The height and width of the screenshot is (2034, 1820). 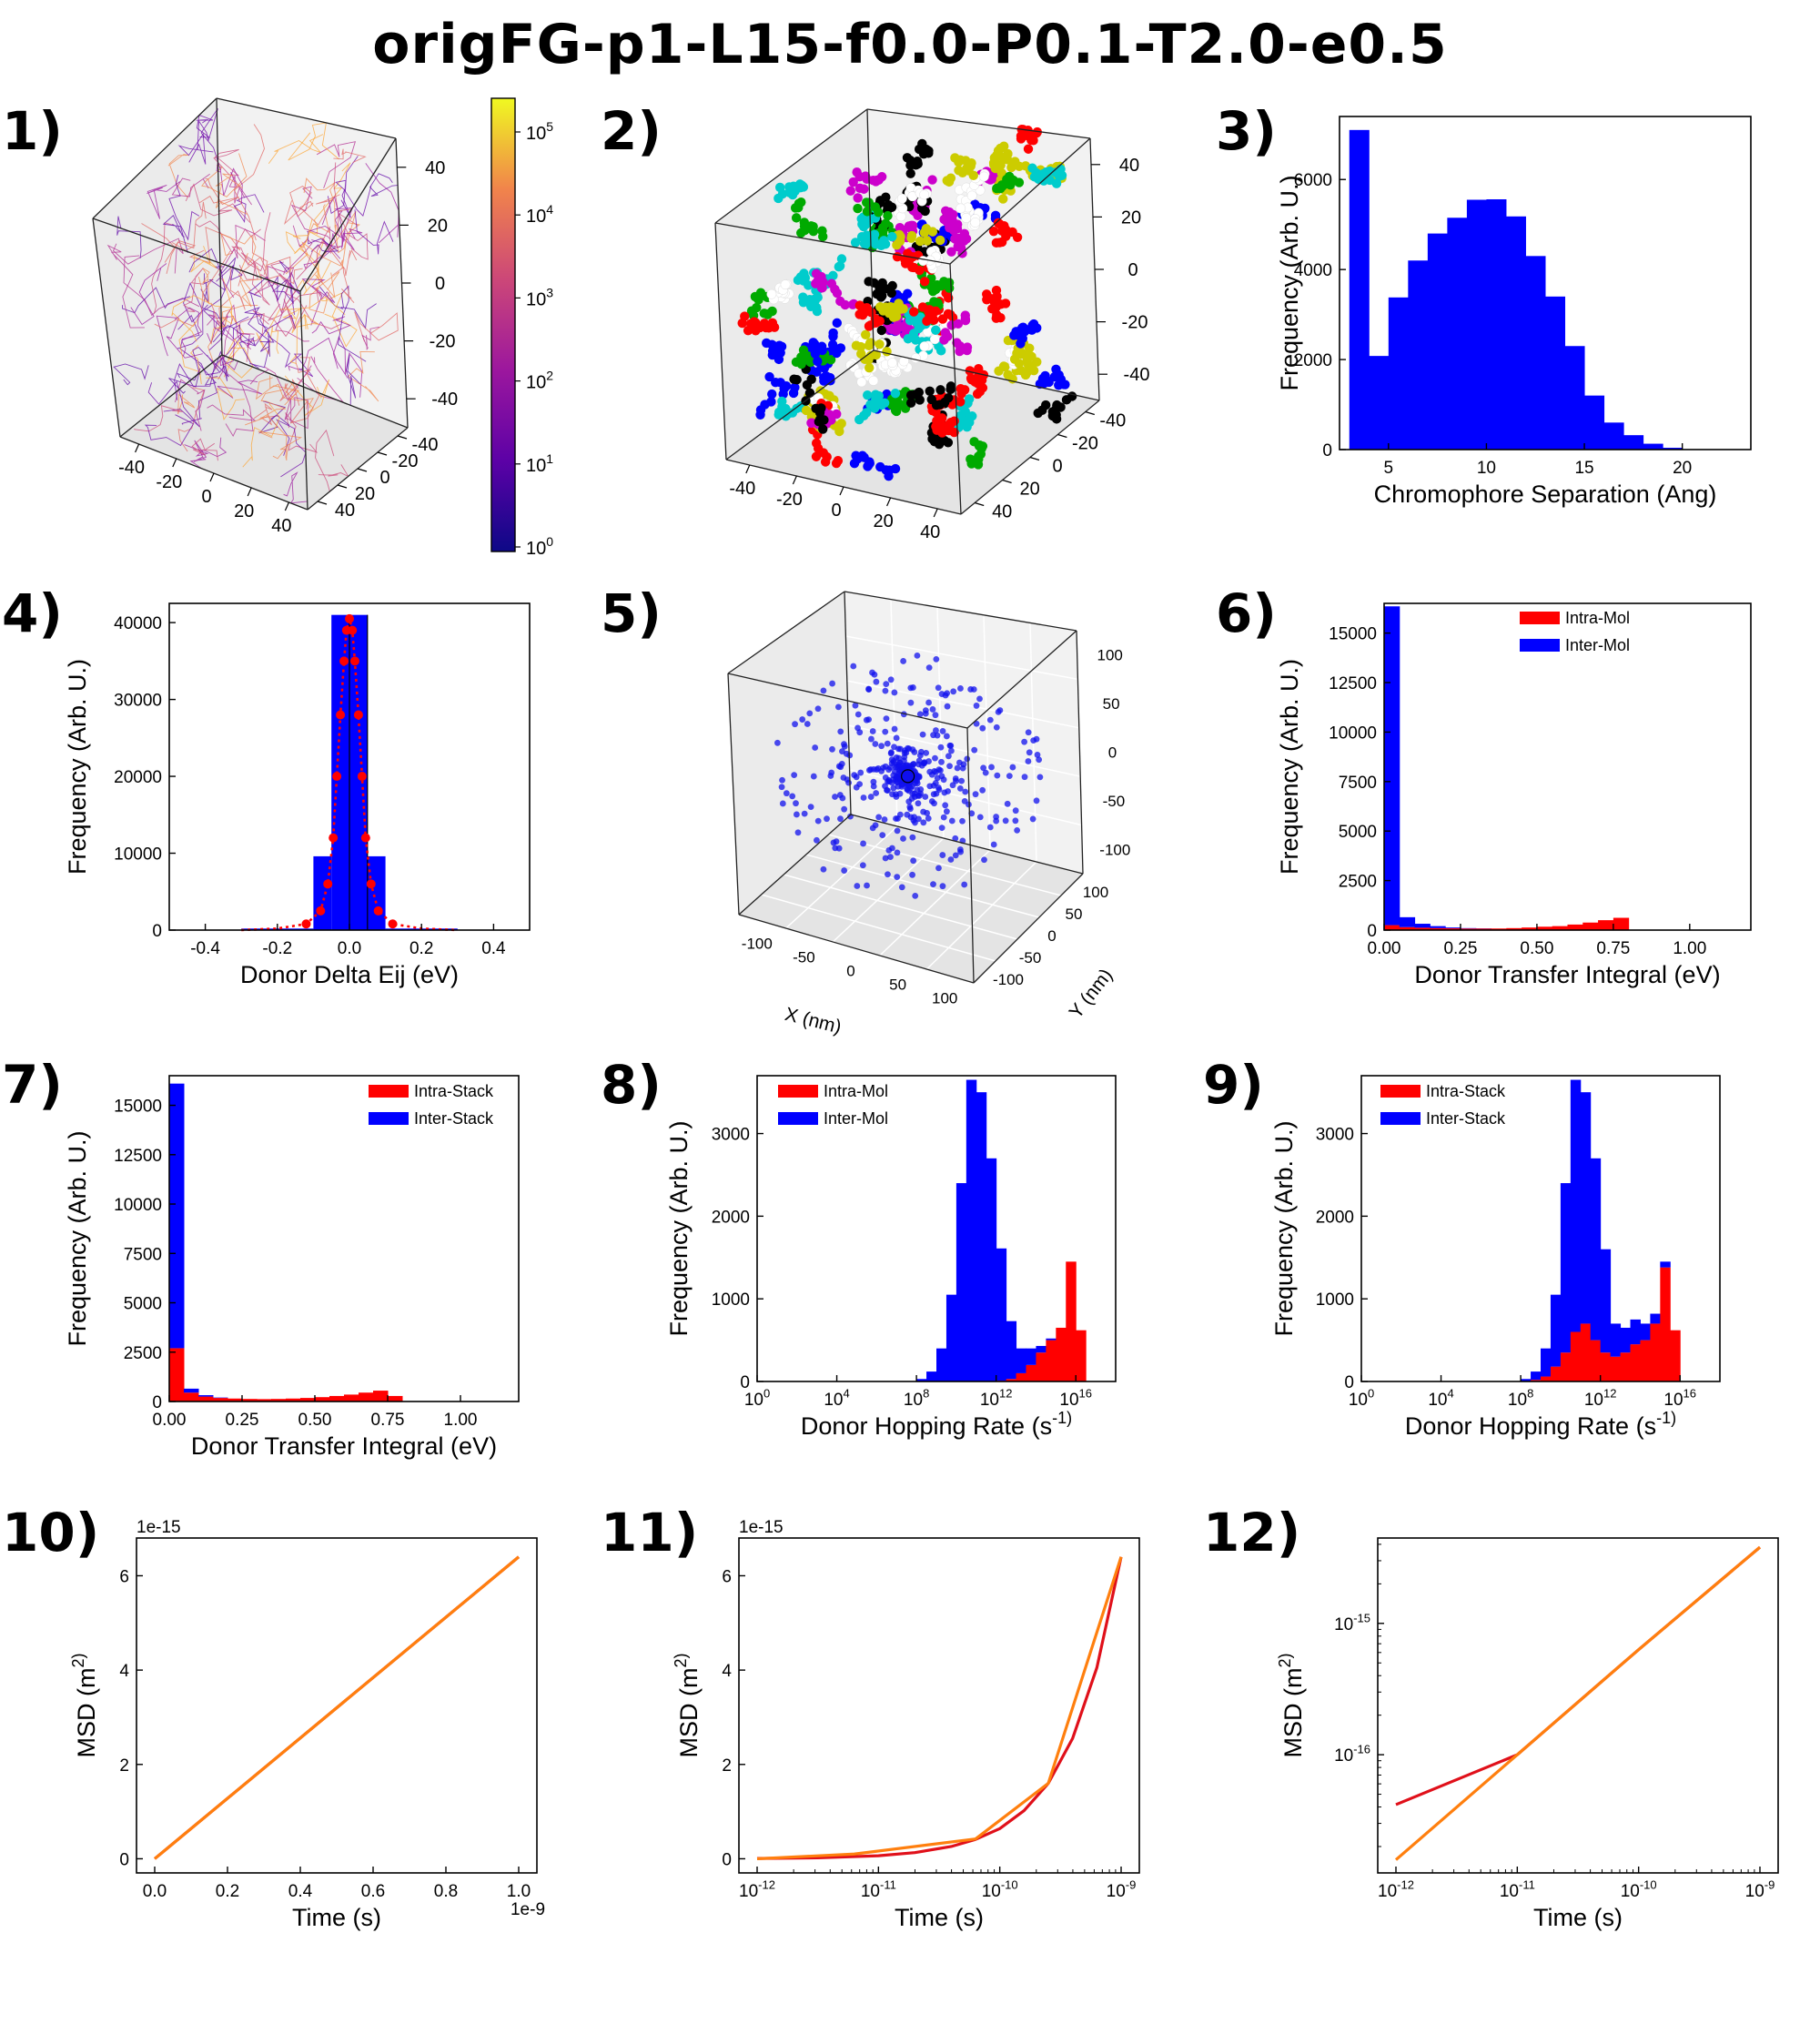 I want to click on z-tick-label: 20, so click(x=1131, y=217).